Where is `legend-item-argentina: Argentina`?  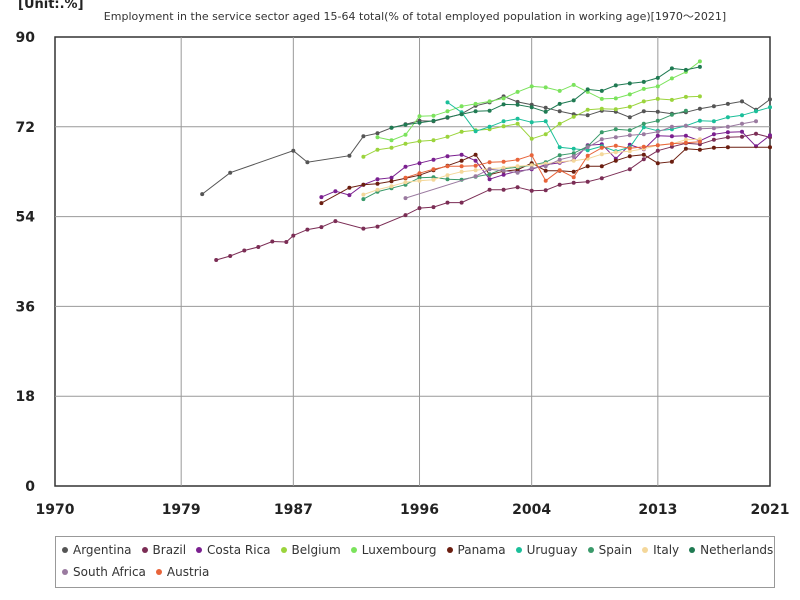
legend-item-argentina: Argentina is located at coordinates (97, 550).